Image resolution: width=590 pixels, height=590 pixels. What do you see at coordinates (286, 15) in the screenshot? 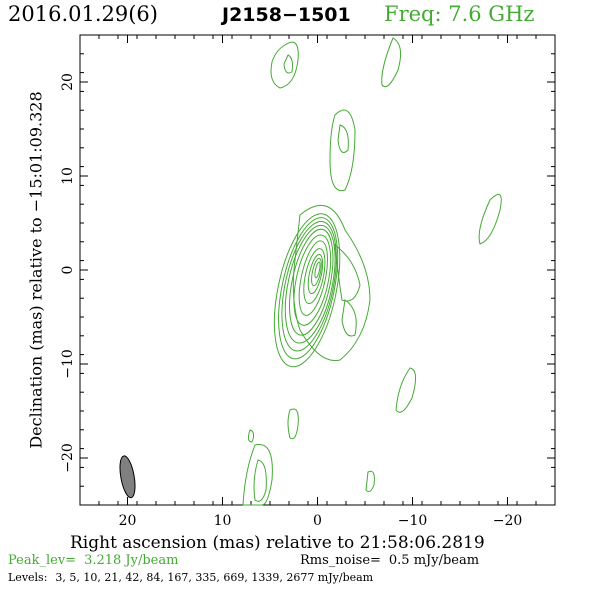
I see `source-name: J2158−1501` at bounding box center [286, 15].